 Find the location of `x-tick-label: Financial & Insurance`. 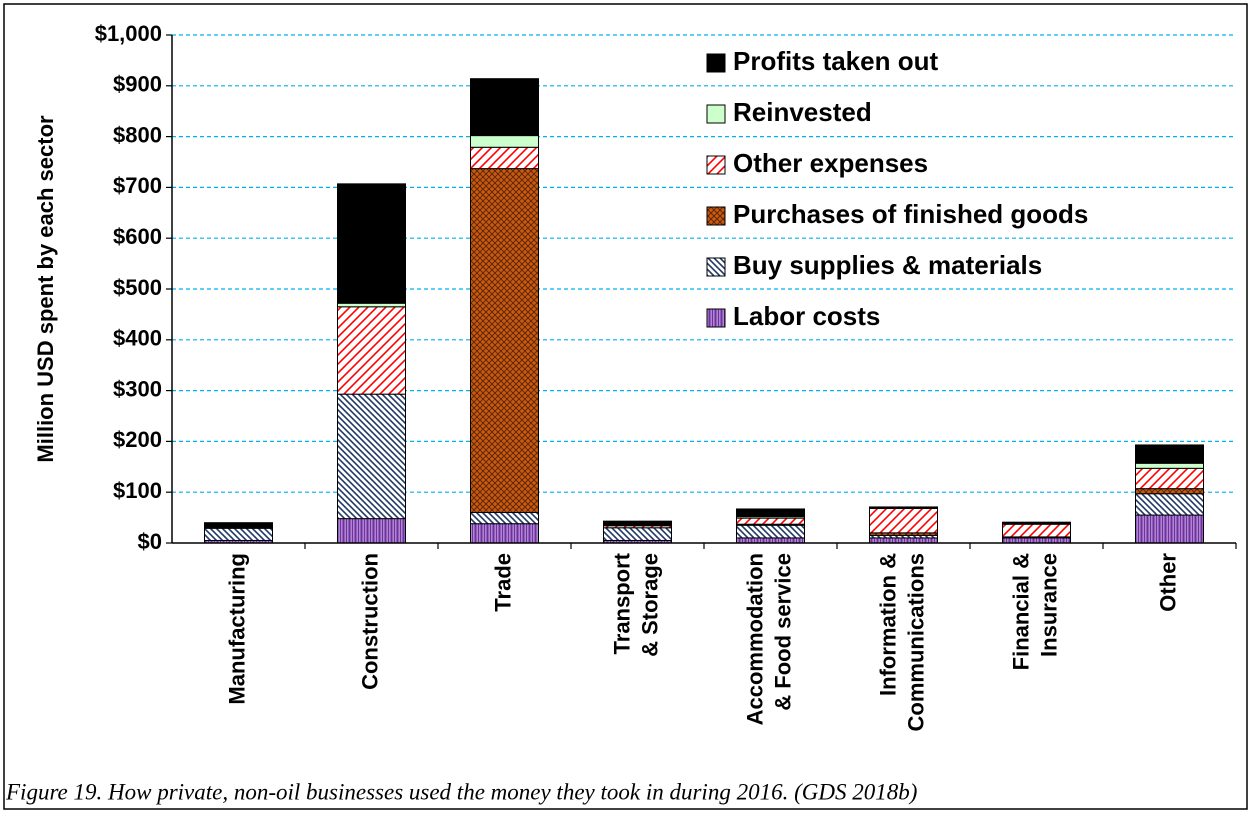

x-tick-label: Financial & Insurance is located at coordinates (1034, 611).